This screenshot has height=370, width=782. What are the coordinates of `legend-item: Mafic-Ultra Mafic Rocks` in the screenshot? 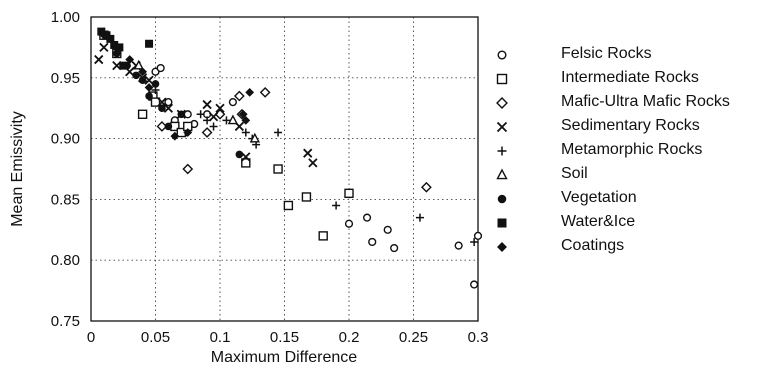 It's located at (635, 103).